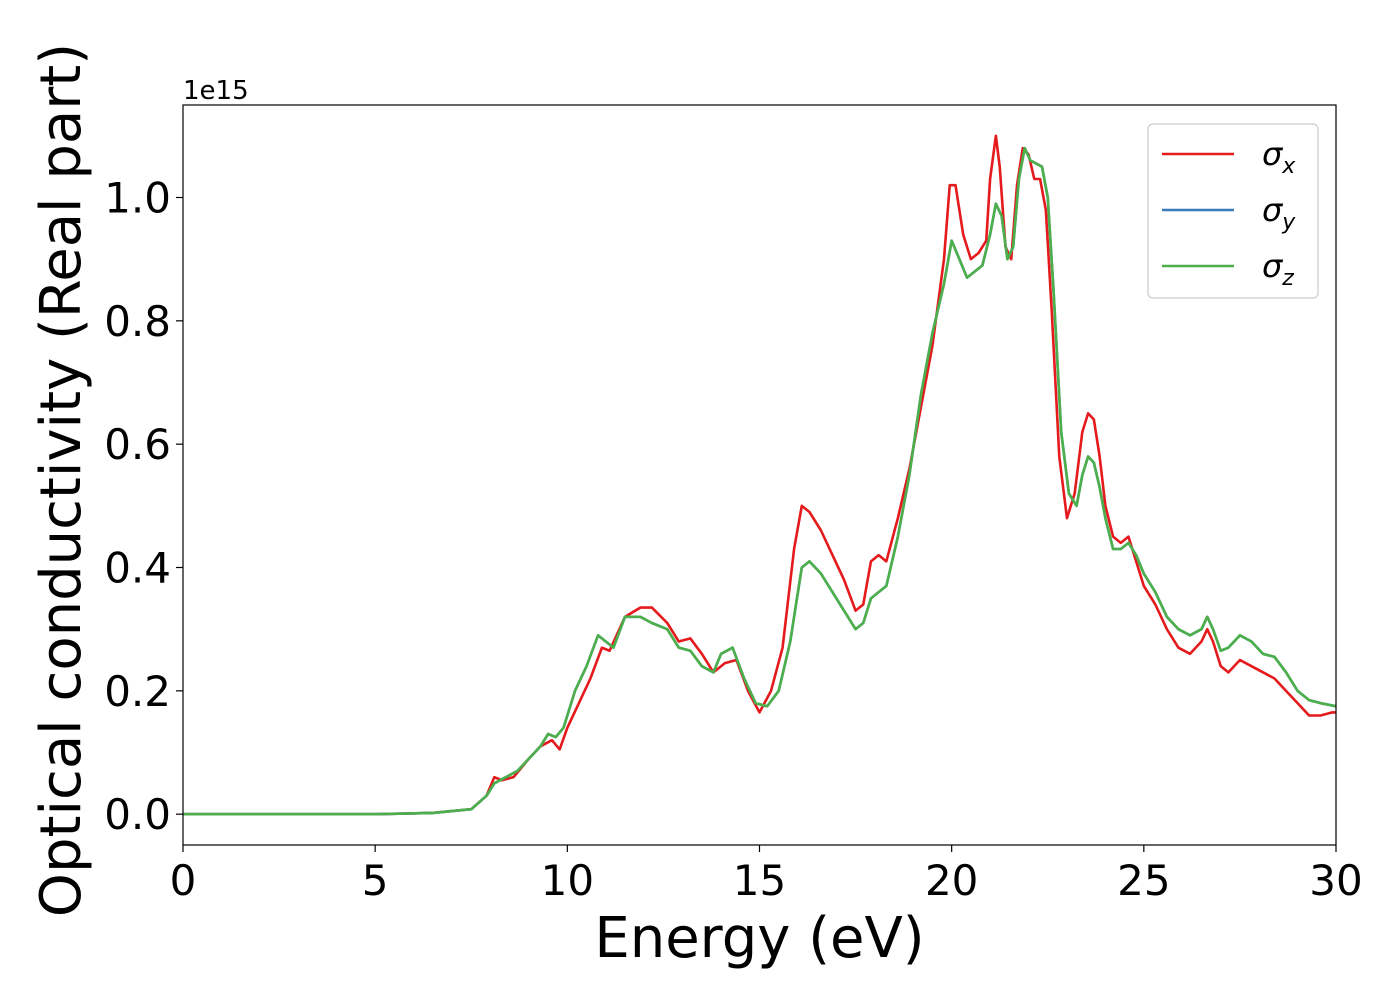  What do you see at coordinates (759, 938) in the screenshot?
I see `x-axis-title: Energy (eV)` at bounding box center [759, 938].